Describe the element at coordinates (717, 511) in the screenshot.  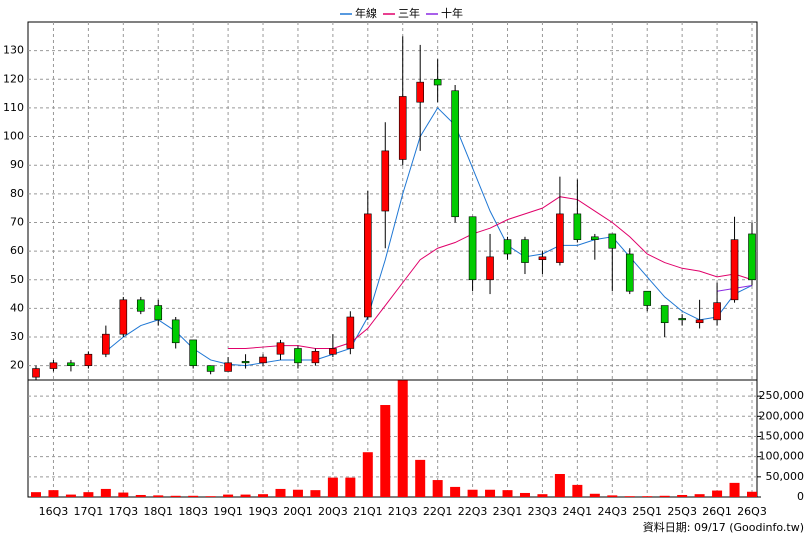
I see `x-tick-label: 26Q1` at that location.